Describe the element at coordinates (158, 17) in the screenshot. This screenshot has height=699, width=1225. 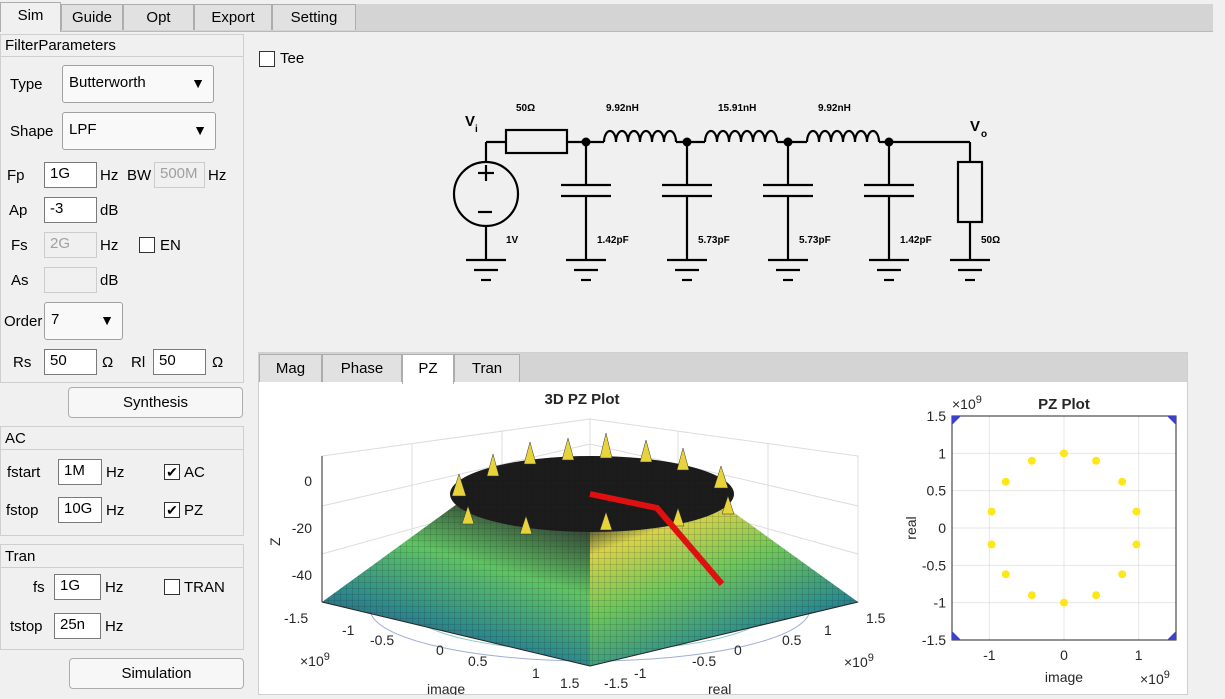
I see `tab-opt: Opt` at that location.